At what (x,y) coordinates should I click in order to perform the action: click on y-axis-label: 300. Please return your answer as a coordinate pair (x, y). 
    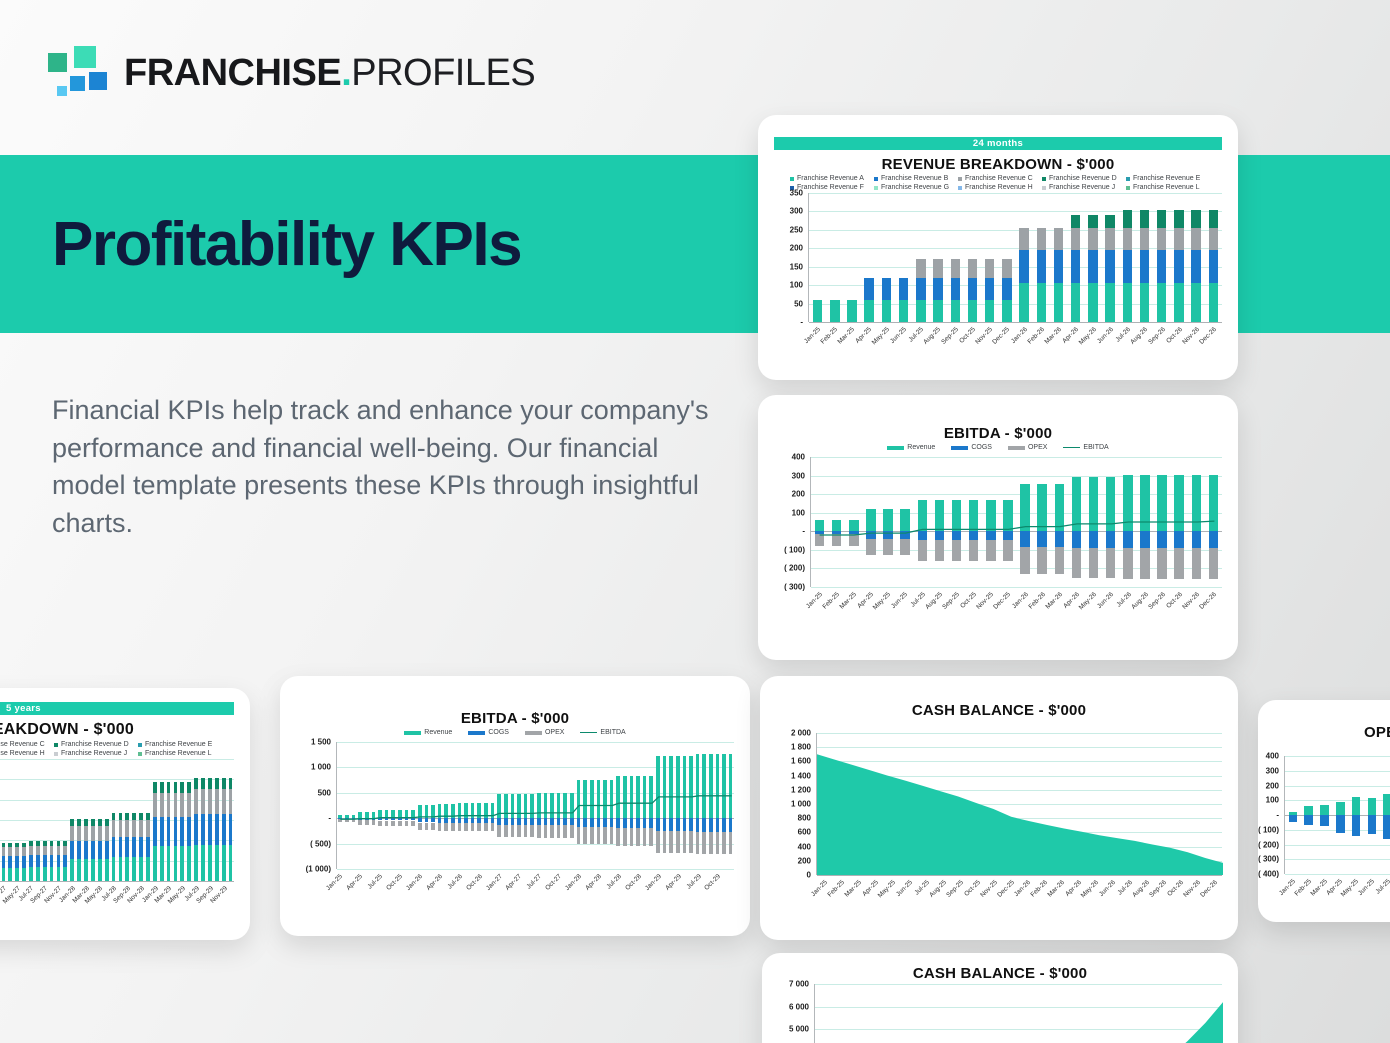
    Looking at the image, I should click on (798, 476).